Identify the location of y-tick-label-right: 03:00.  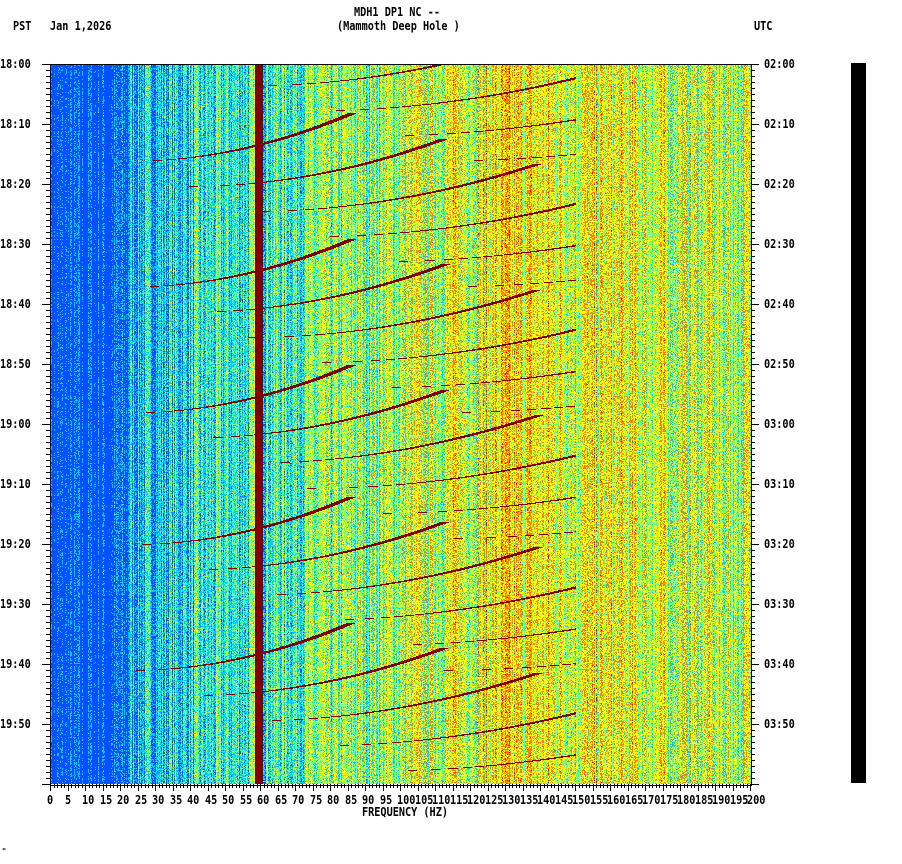
(779, 424).